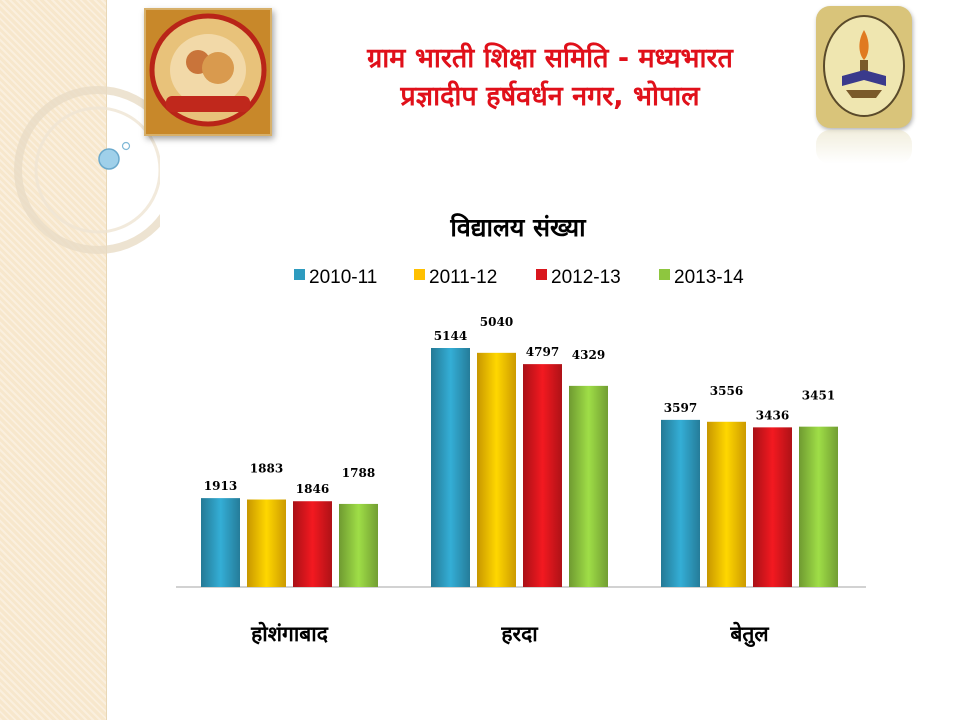 This screenshot has height=720, width=960. I want to click on bar-होशंगाबाद-2010-11, so click(220, 542).